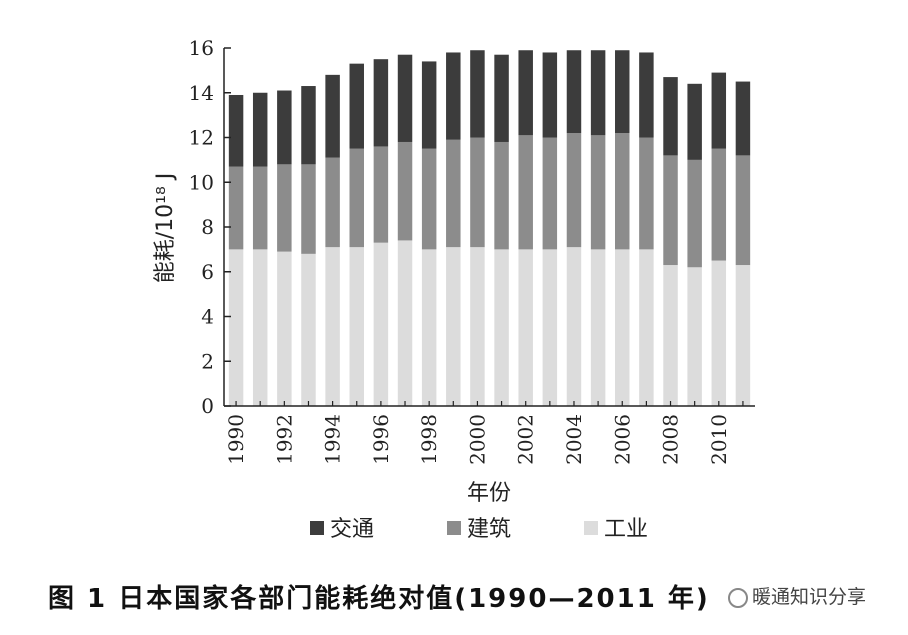 The width and height of the screenshot is (908, 635). What do you see at coordinates (626, 529) in the screenshot?
I see `legend-label-2: 工业` at bounding box center [626, 529].